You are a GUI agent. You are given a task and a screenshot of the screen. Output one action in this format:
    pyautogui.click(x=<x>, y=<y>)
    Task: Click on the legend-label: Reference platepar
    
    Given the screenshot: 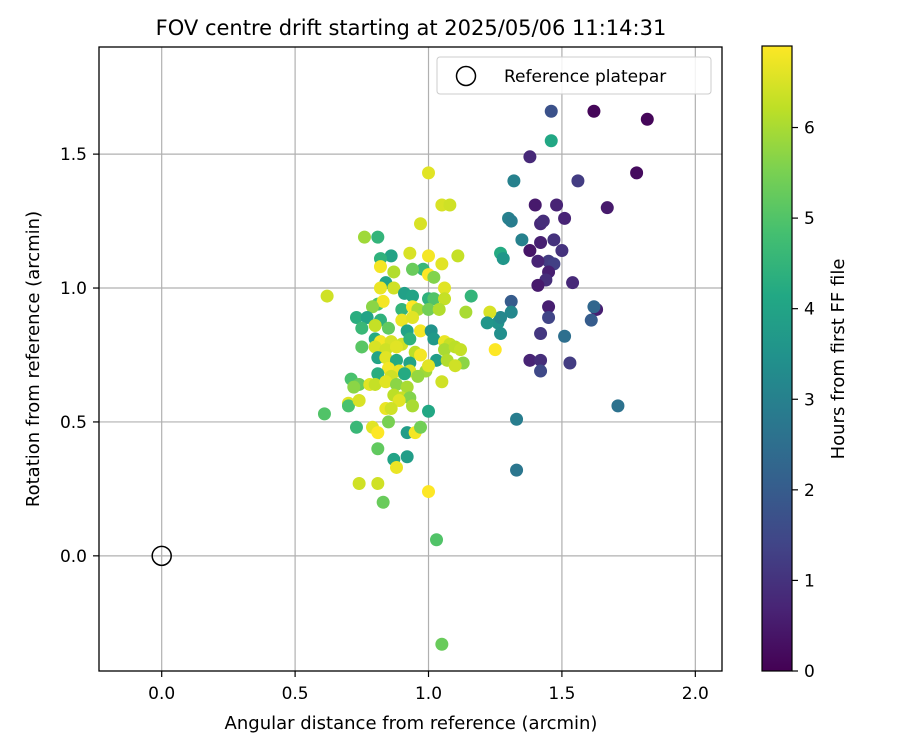 What is the action you would take?
    pyautogui.click(x=585, y=77)
    